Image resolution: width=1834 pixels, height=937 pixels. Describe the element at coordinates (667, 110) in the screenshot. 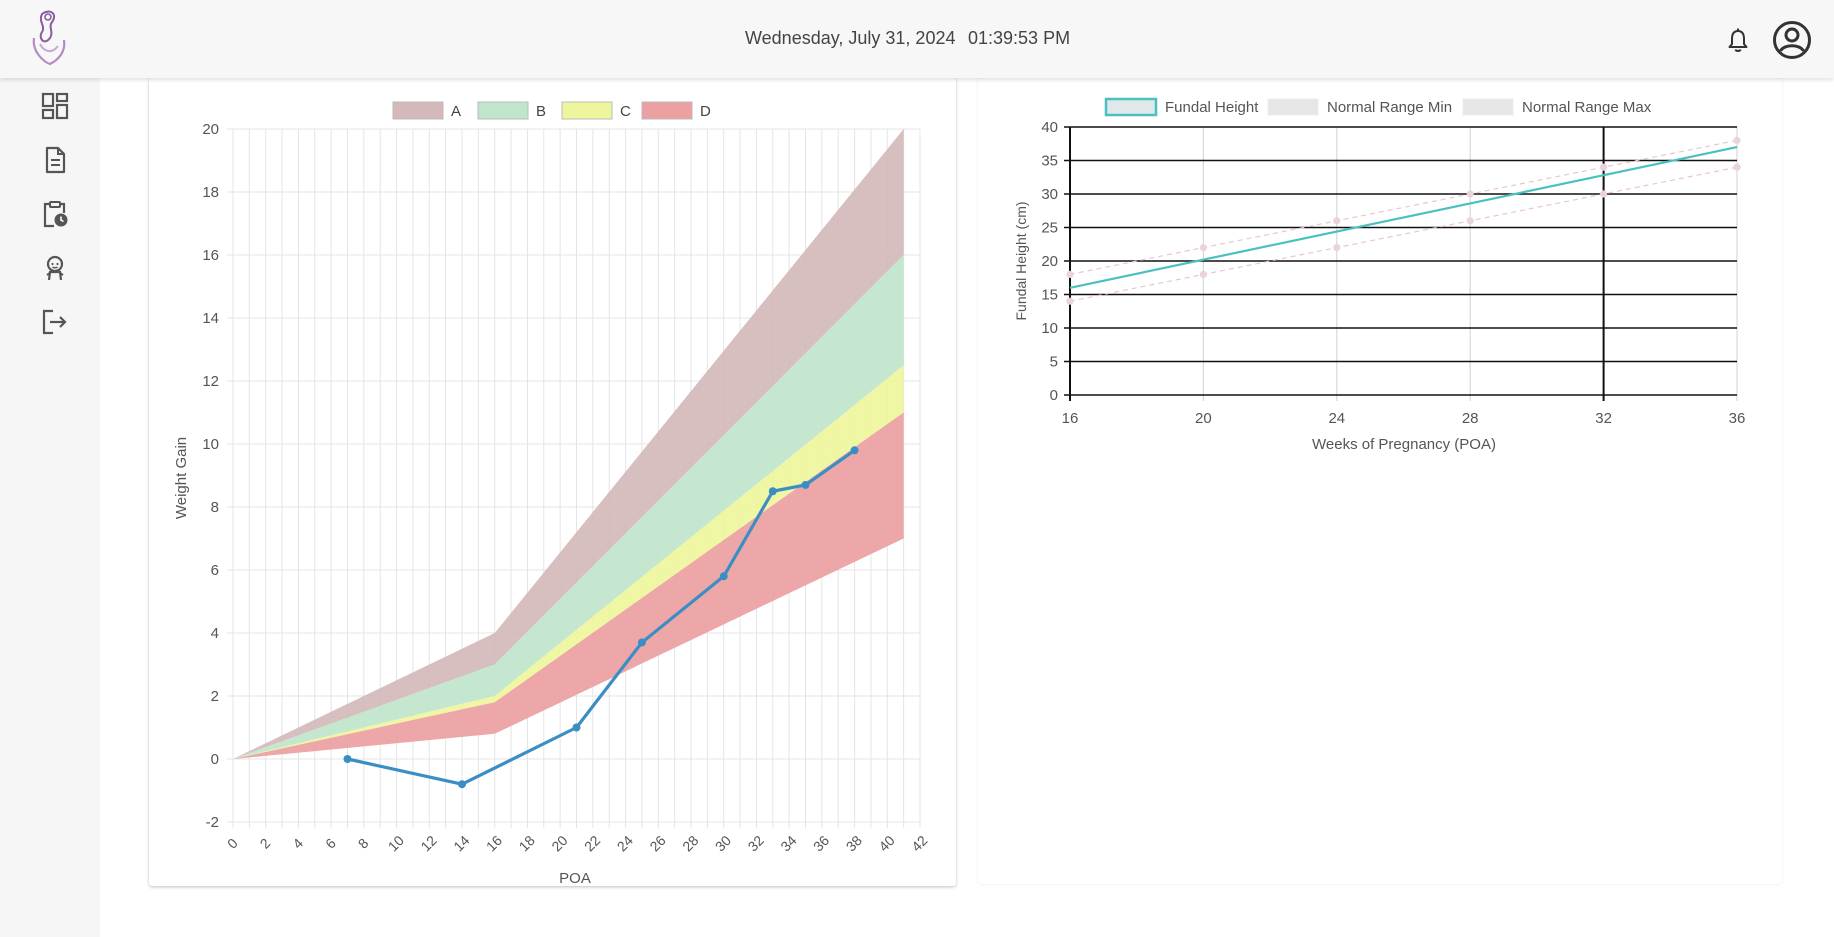

I see `legend-swatch-d` at that location.